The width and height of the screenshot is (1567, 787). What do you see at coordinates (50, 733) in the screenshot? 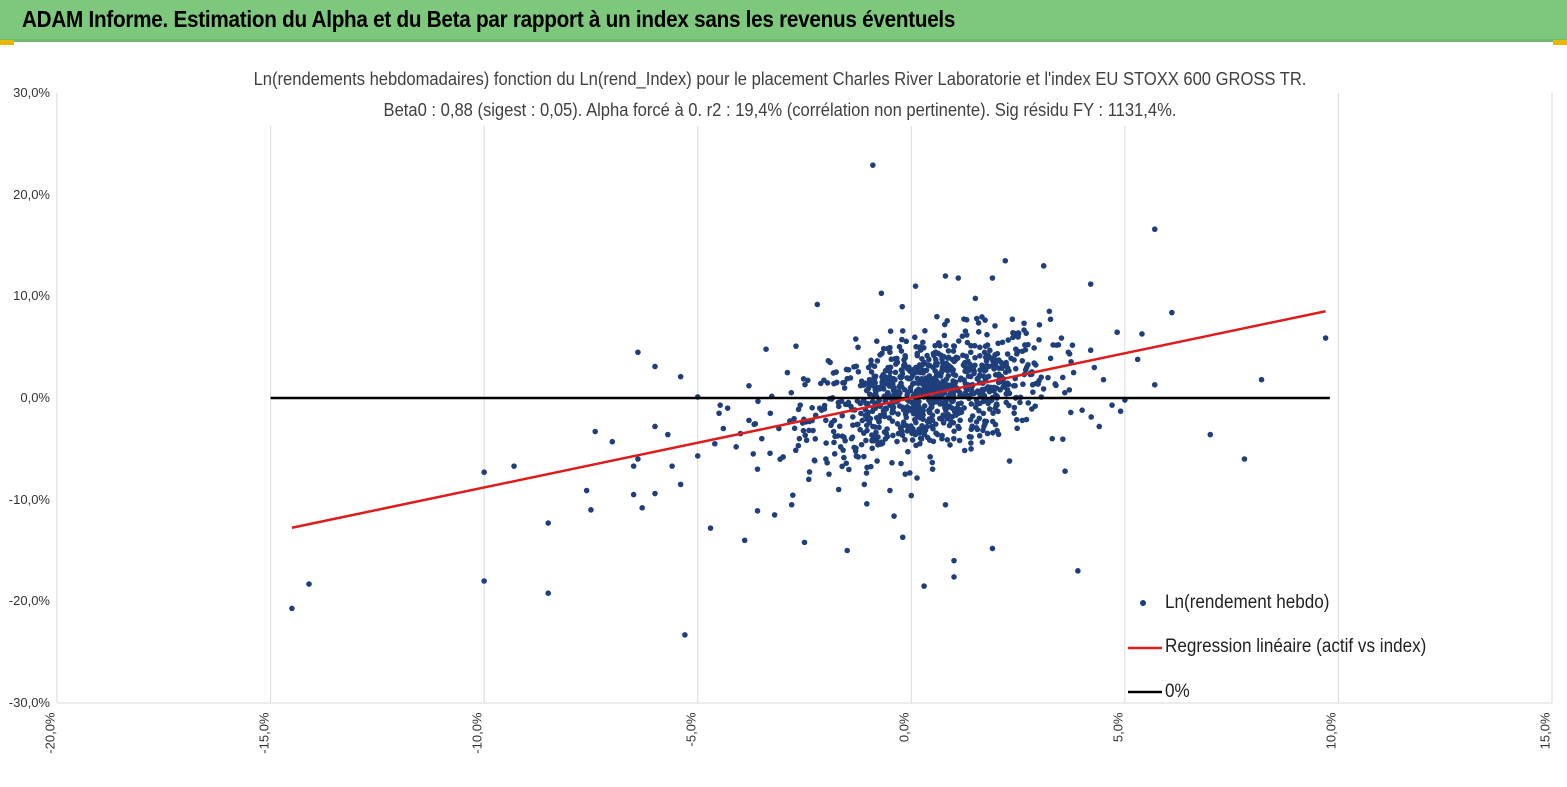
I see `x-tick-label: -20,0%` at bounding box center [50, 733].